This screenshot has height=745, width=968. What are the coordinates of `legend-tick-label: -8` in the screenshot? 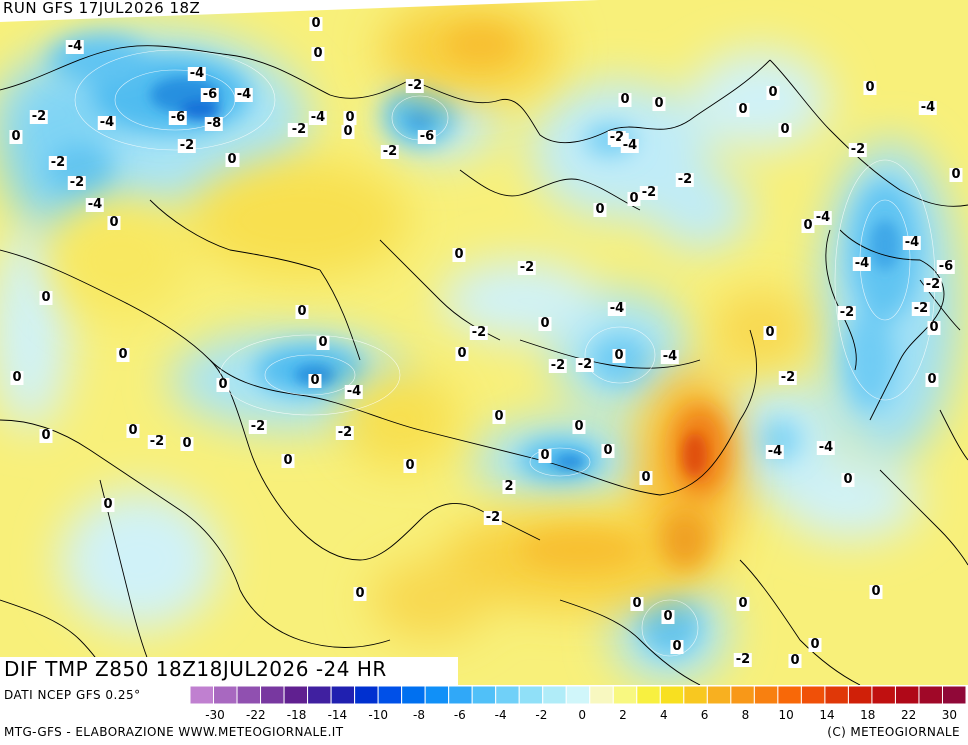 It's located at (419, 715).